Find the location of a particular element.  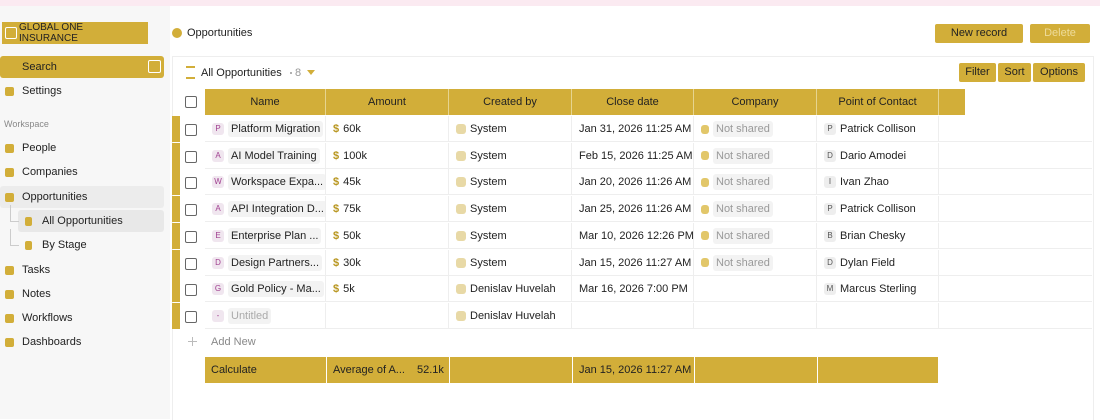

add-column is located at coordinates (952, 102).